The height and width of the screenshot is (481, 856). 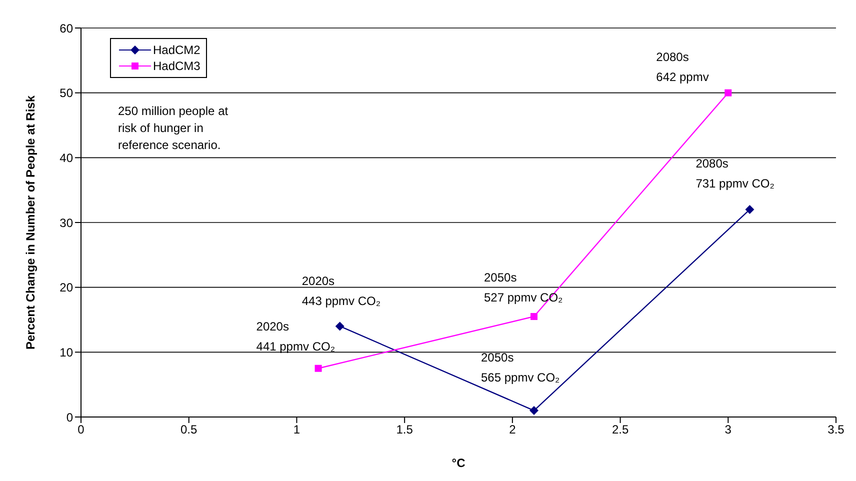 What do you see at coordinates (296, 429) in the screenshot?
I see `x-tick-label: 1` at bounding box center [296, 429].